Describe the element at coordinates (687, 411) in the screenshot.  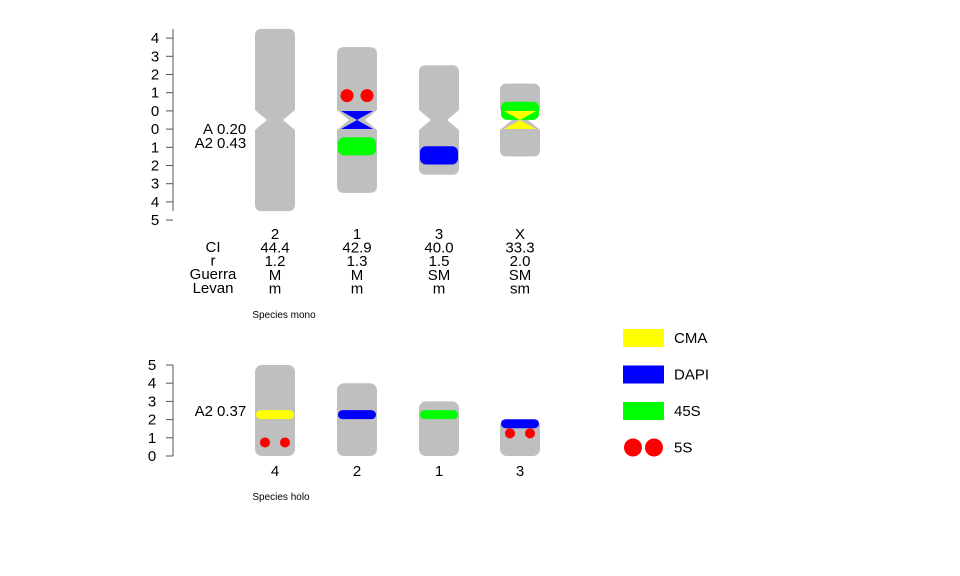
I see `legend-label: 45S` at that location.